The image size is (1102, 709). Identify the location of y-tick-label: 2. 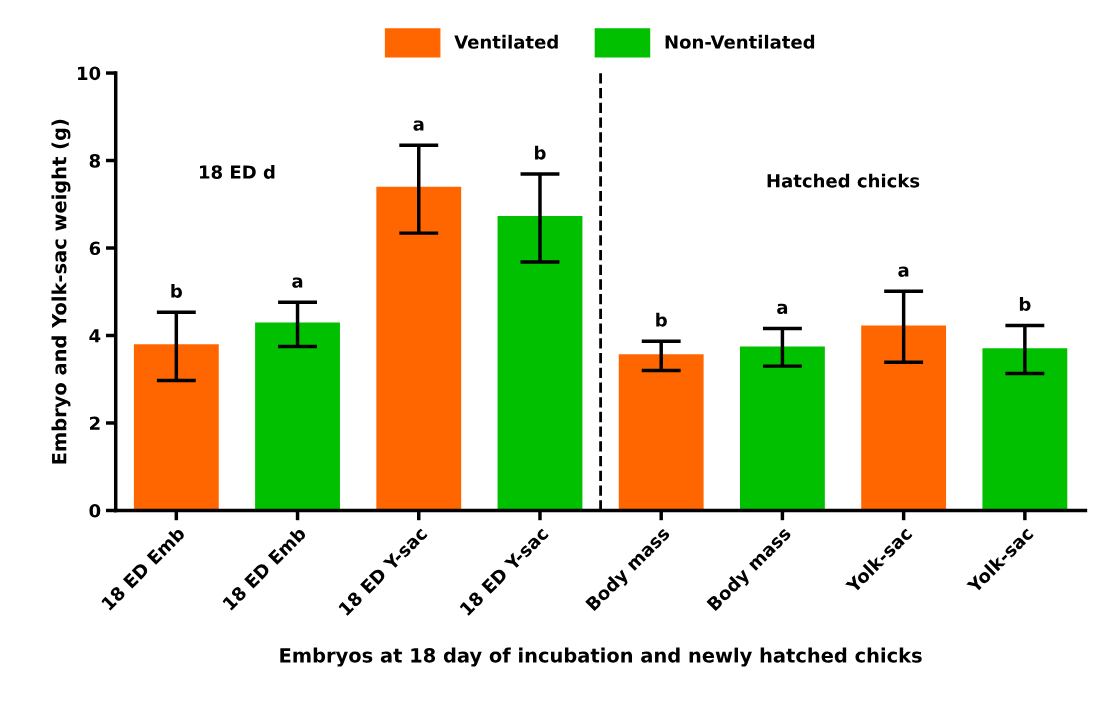
(94, 423).